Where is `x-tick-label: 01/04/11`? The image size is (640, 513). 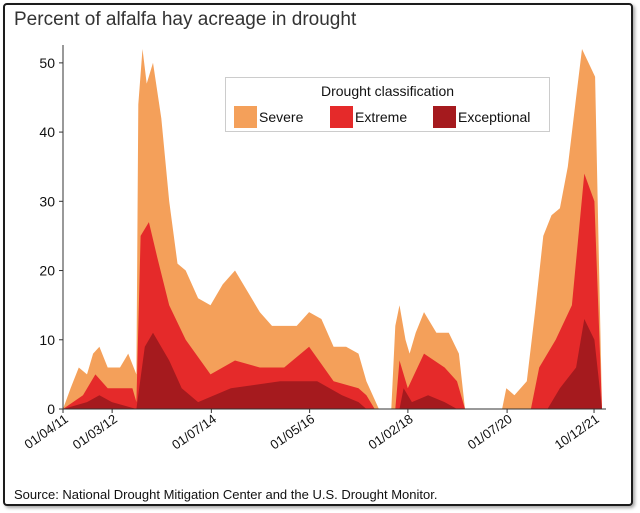 x-tick-label: 01/04/11 is located at coordinates (45, 431).